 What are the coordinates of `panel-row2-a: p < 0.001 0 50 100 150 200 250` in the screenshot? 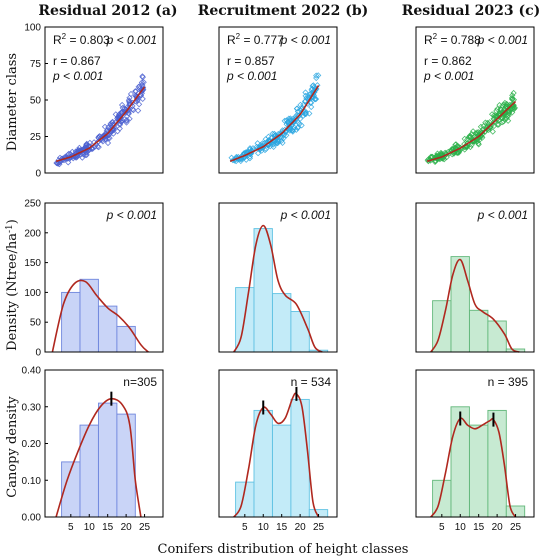 It's located at (94, 279).